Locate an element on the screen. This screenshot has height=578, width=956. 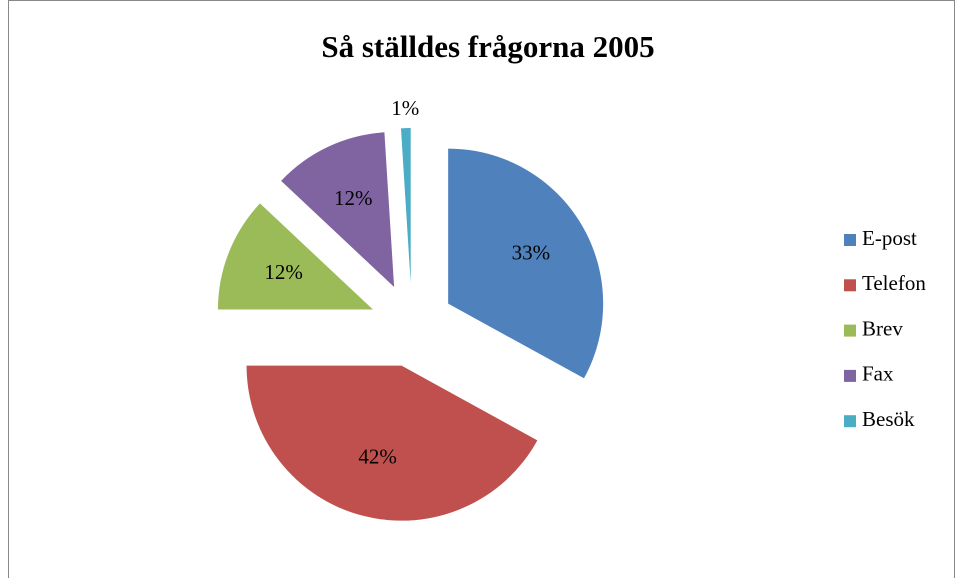
legend-label: Besök is located at coordinates (888, 419).